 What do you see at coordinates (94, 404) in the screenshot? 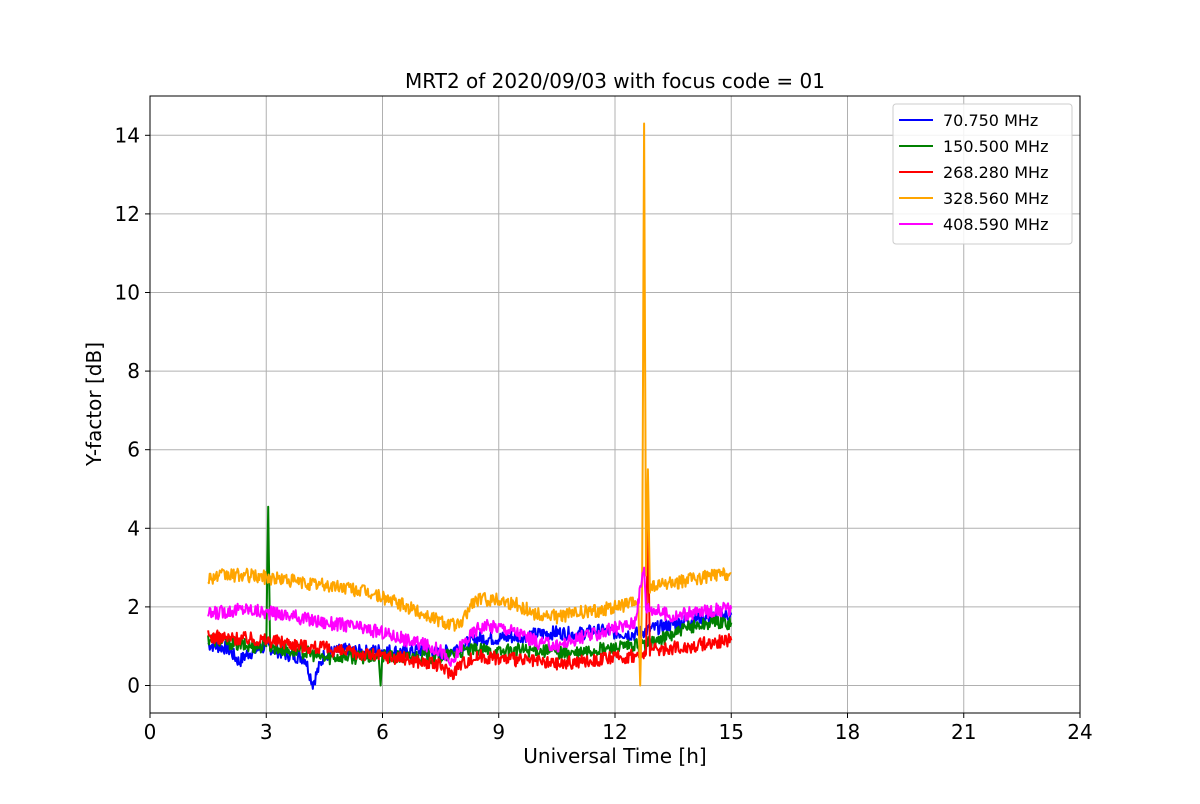
I see `y-axis-label: Y-factor [dB]` at bounding box center [94, 404].